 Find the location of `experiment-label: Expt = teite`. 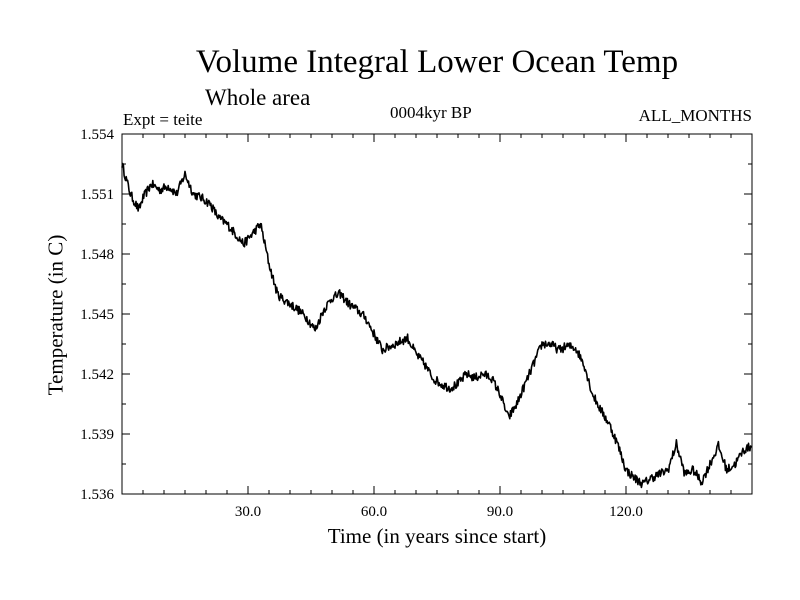

experiment-label: Expt = teite is located at coordinates (163, 119).